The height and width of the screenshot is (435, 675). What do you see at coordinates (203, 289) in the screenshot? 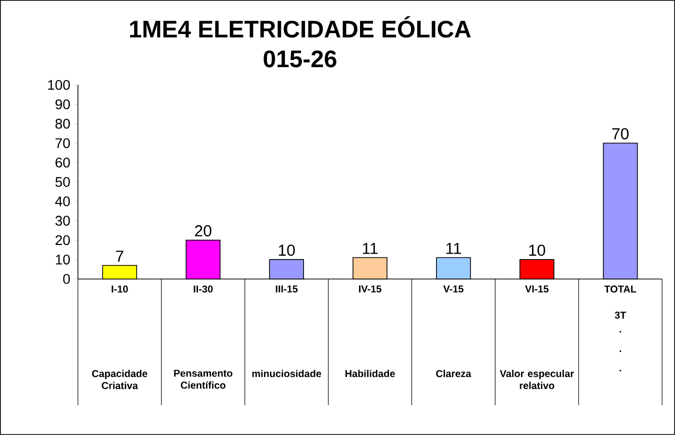
I see `x-tick-label: II-30` at bounding box center [203, 289].